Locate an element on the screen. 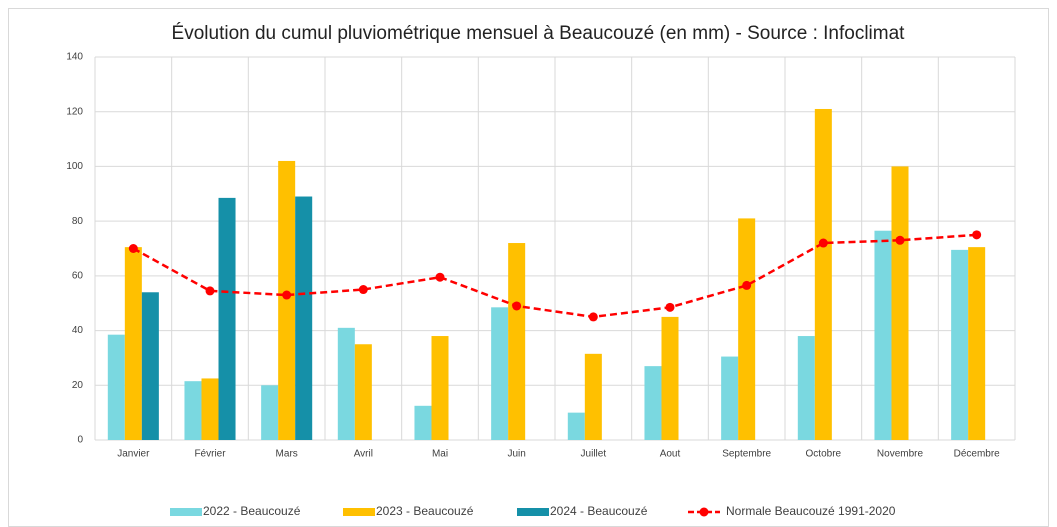 The width and height of the screenshot is (1057, 527). legend-label: Normale Beaucouzé 1991-2020 is located at coordinates (811, 511).